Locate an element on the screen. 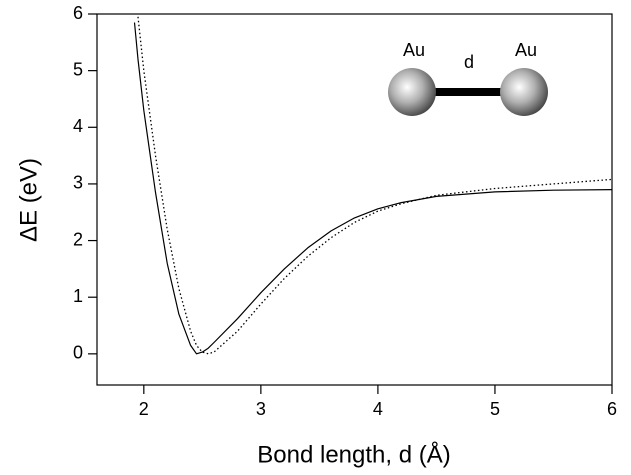  x-tick-label: 4 is located at coordinates (378, 409).